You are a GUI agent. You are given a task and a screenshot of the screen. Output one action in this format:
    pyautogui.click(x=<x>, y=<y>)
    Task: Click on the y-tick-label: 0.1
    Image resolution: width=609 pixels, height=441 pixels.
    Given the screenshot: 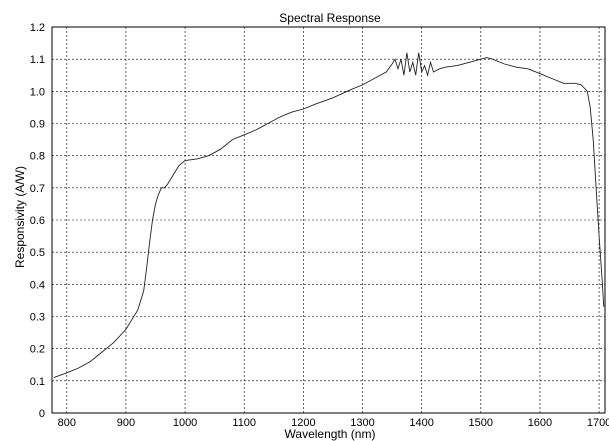 What is the action you would take?
    pyautogui.click(x=37, y=382)
    